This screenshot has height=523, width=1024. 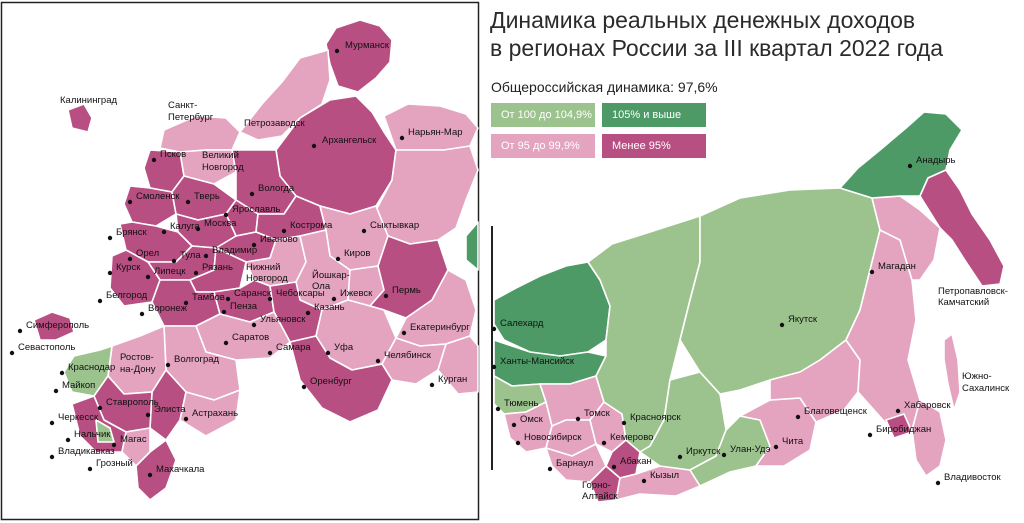 I want to click on city-label: Вологда, so click(x=276, y=188).